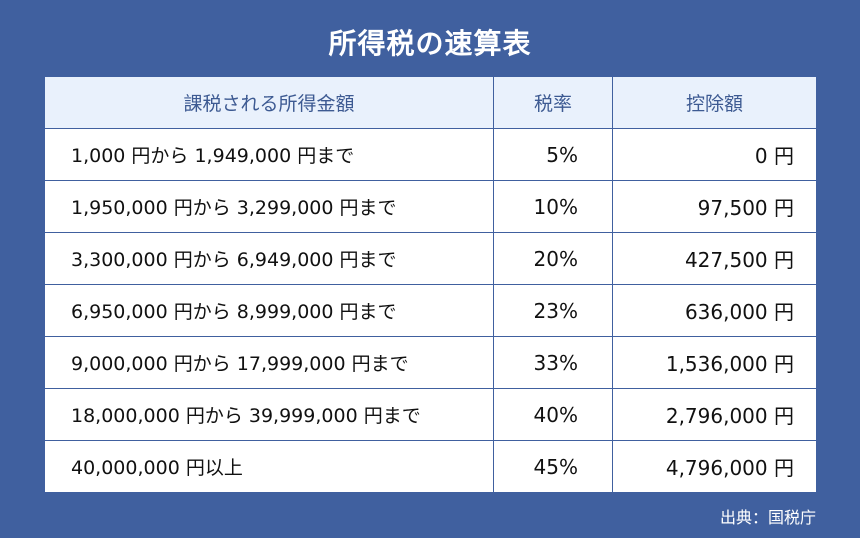  What do you see at coordinates (767, 517) in the screenshot?
I see `source-note: 出典：国税庁` at bounding box center [767, 517].